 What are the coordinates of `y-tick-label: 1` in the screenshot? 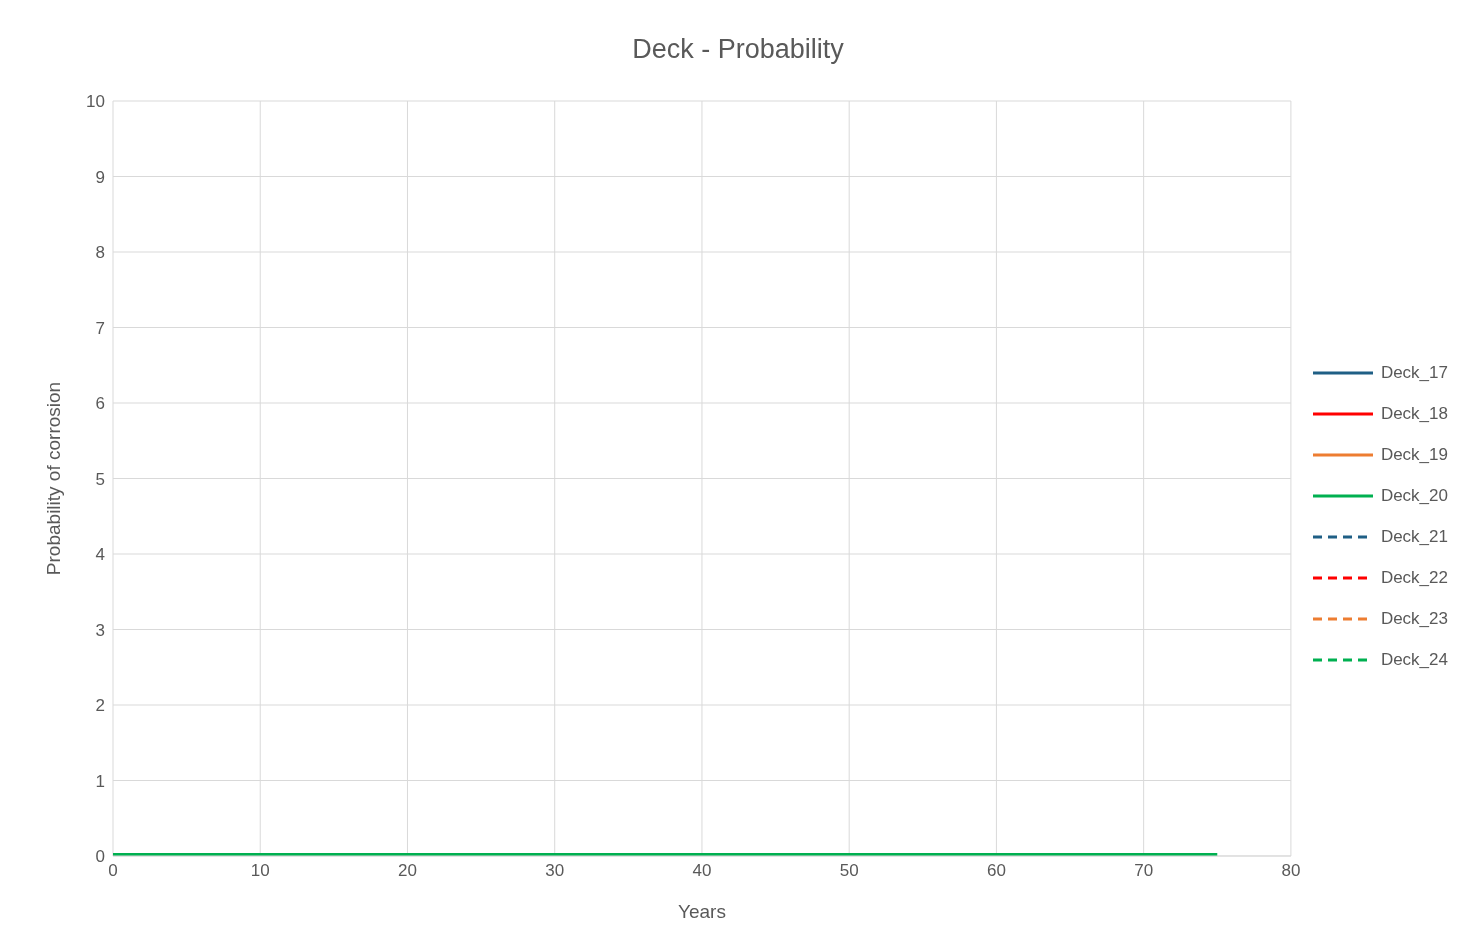 It's located at (100, 781).